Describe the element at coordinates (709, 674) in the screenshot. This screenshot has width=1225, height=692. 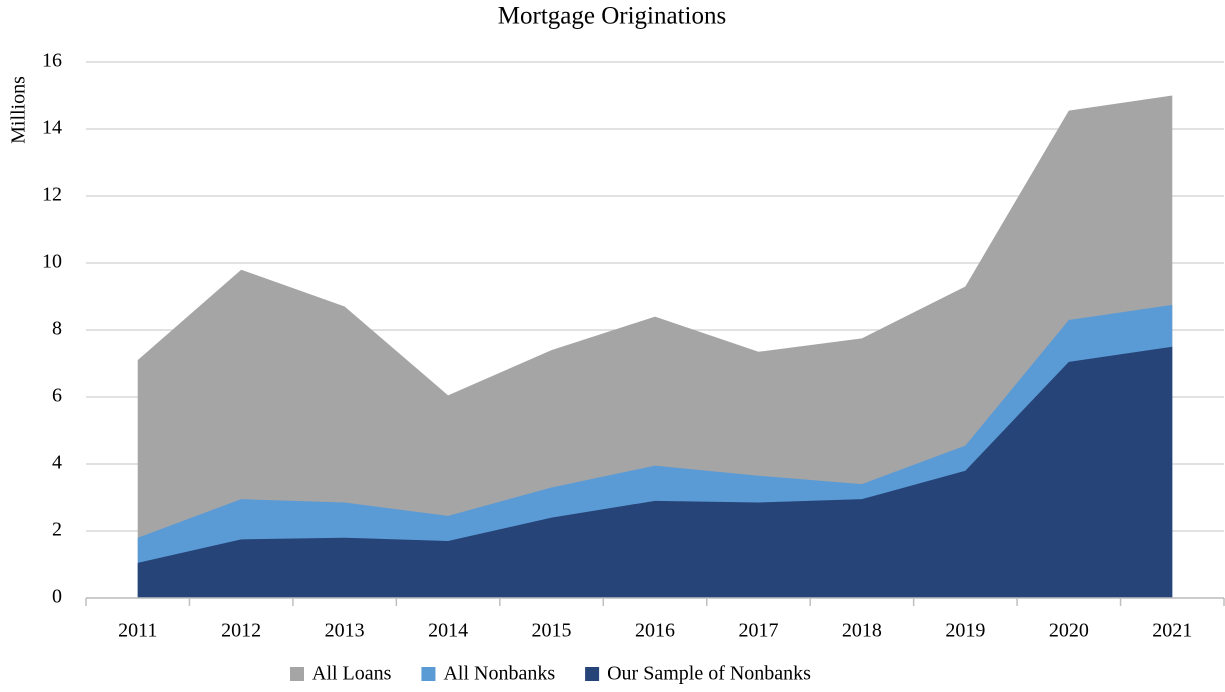
I see `legend-label: Our Sample of Nonbanks` at that location.